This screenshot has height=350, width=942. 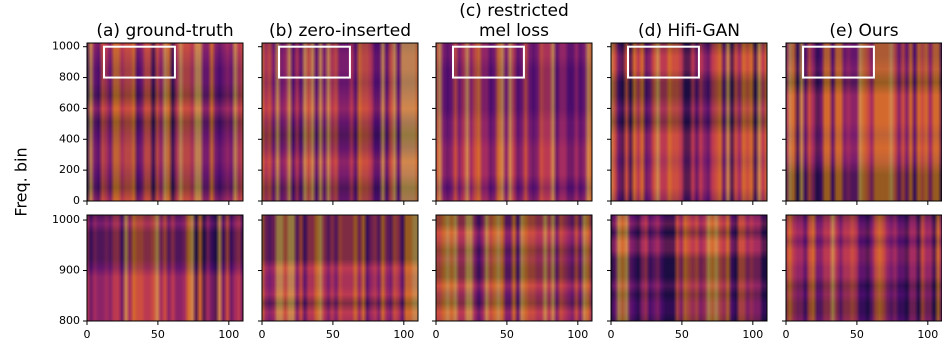 What do you see at coordinates (69, 107) in the screenshot?
I see `y-tick-label: 600` at bounding box center [69, 107].